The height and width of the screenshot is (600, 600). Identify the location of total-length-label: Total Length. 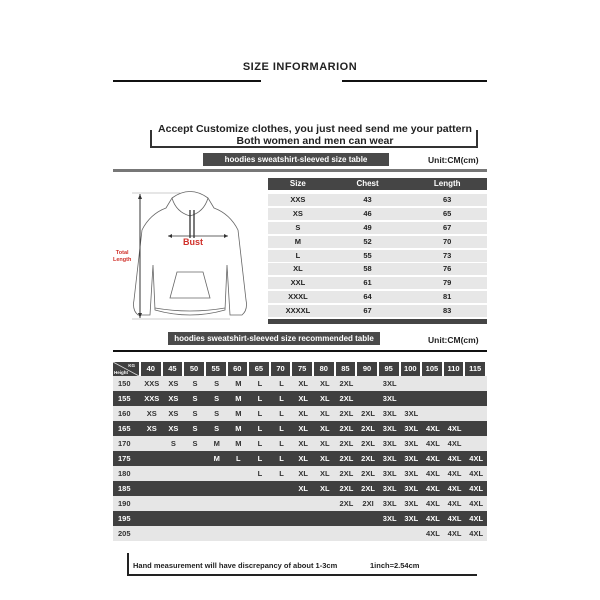
(122, 257).